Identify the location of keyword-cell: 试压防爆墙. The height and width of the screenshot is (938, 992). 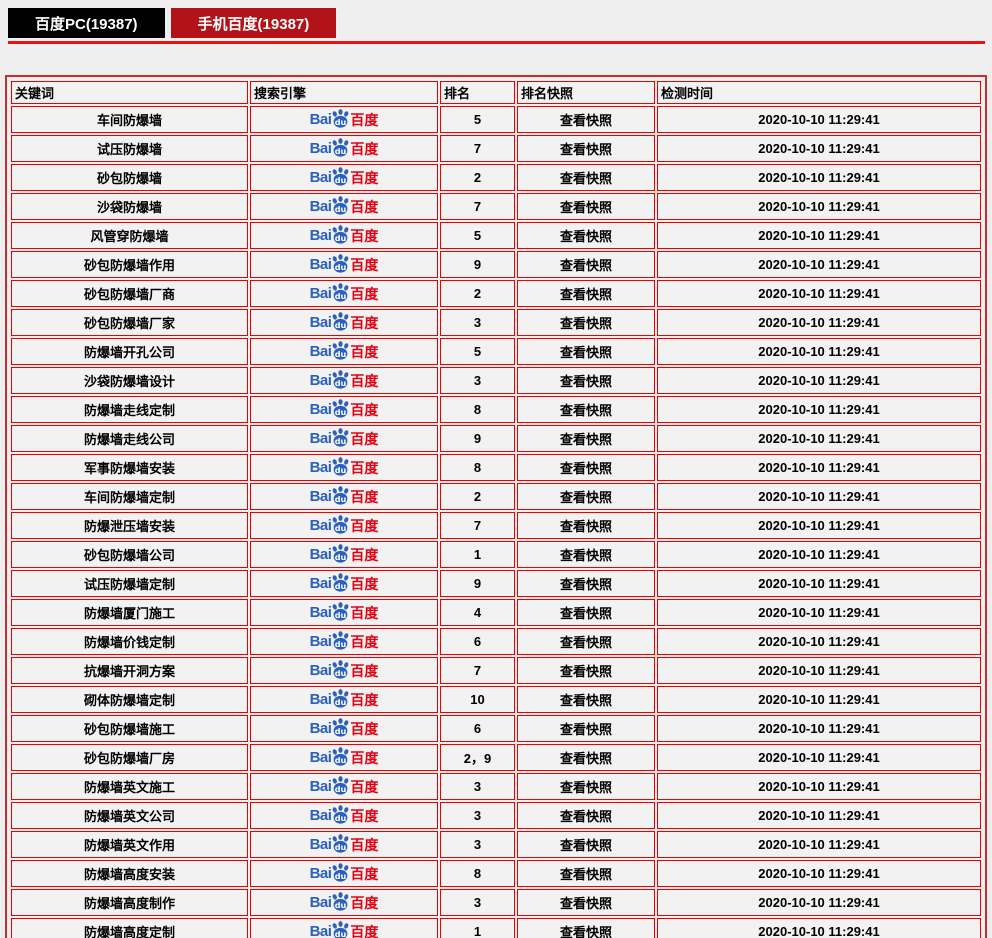
(129, 148).